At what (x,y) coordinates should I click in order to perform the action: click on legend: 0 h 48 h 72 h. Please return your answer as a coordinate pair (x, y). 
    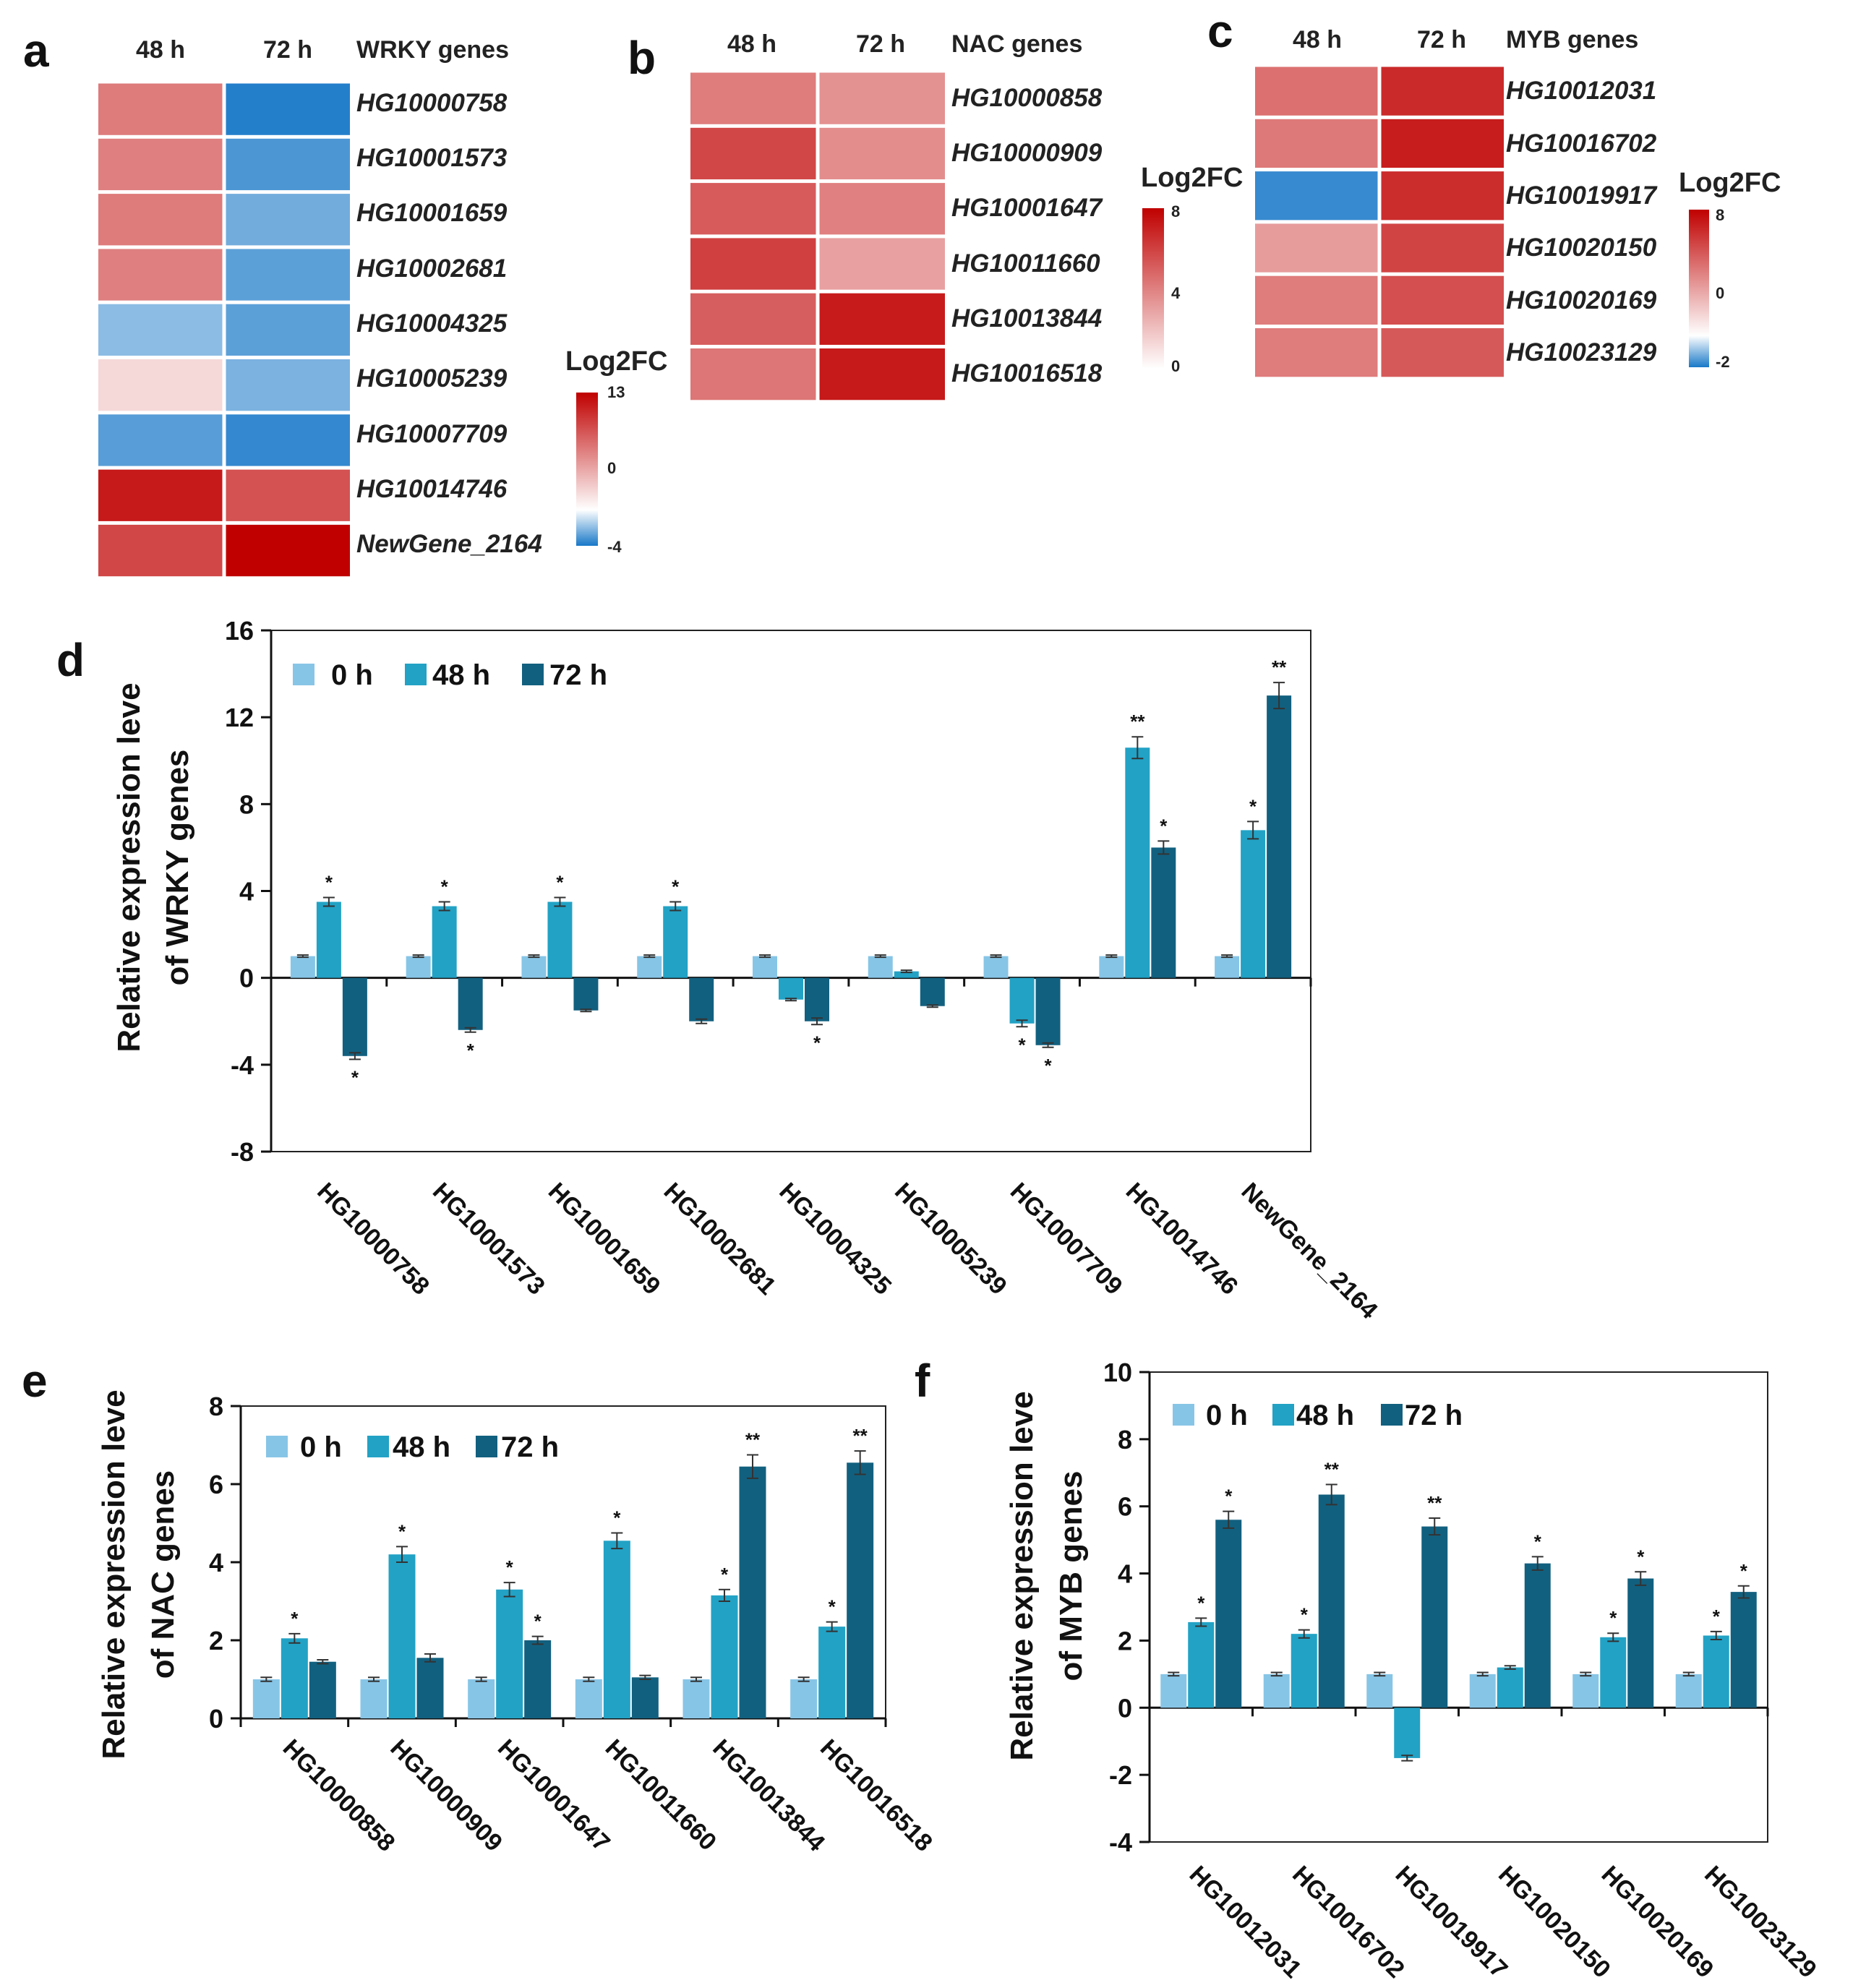
    Looking at the image, I should click on (450, 675).